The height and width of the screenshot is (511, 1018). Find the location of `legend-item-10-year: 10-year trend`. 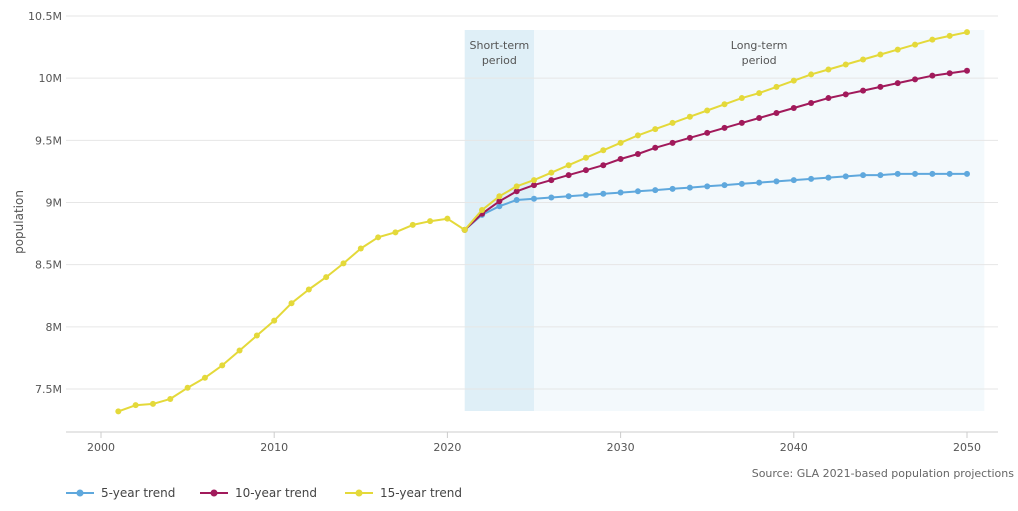

legend-item-10-year: 10-year trend is located at coordinates (258, 493).